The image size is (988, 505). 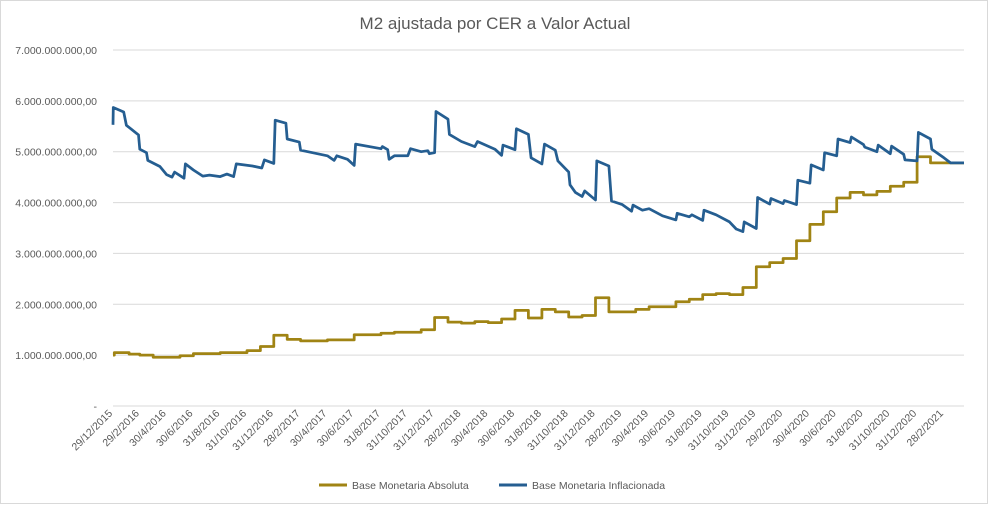 I want to click on legend-item-absoluta: Base Monetaria Absoluta, so click(x=394, y=486).